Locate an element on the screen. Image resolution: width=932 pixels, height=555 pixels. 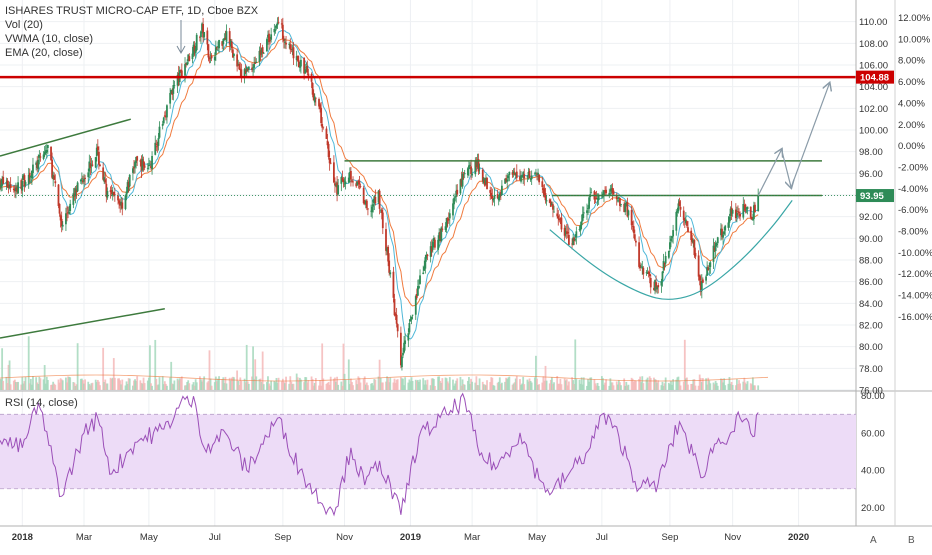
log-scale-toggle: B is located at coordinates (911, 540).